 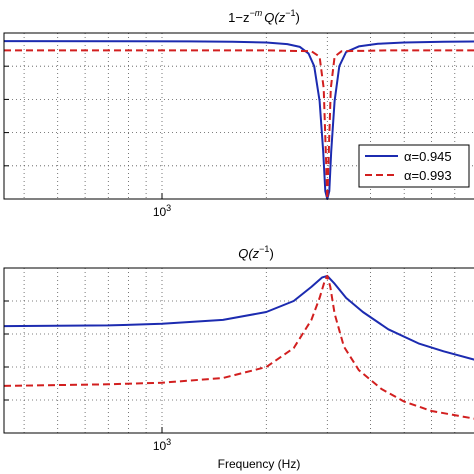 I want to click on bottom-panel-x-ticks: 103, so click(x=162, y=440).